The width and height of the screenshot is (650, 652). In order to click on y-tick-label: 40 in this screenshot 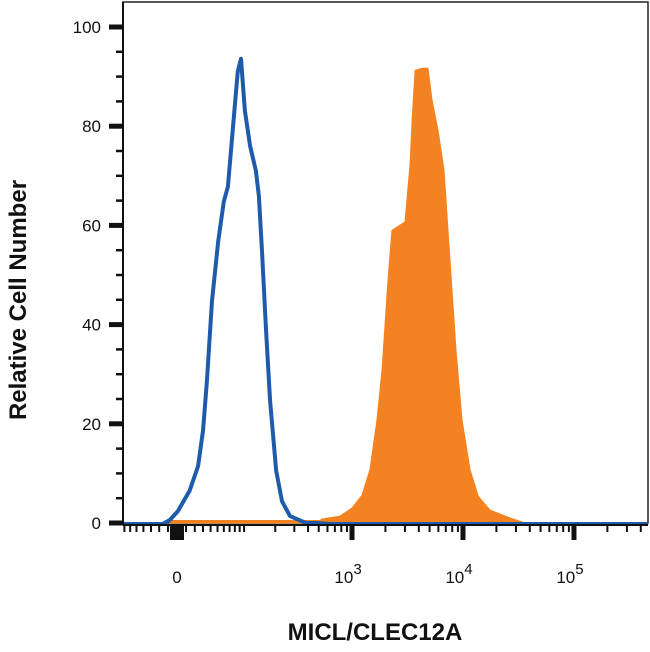, I will do `click(91, 325)`.